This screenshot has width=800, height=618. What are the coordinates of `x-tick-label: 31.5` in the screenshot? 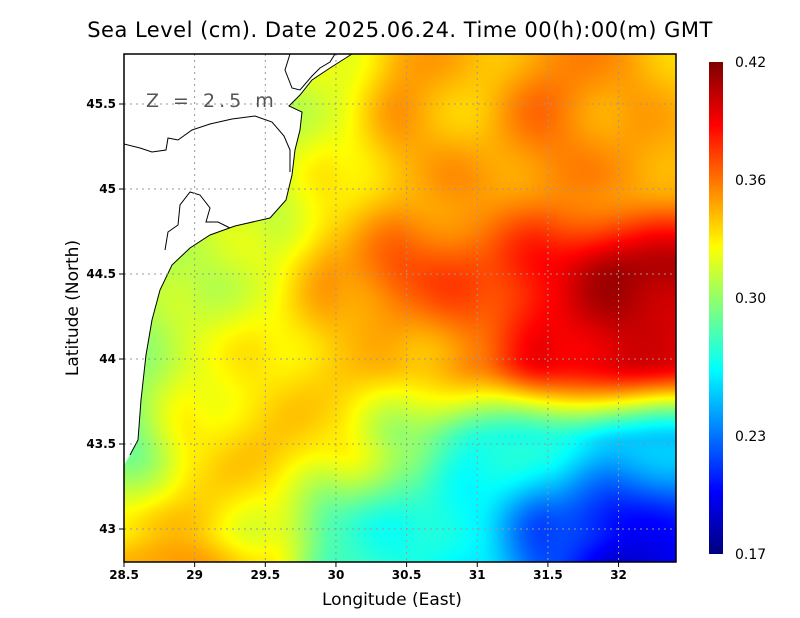 It's located at (548, 575).